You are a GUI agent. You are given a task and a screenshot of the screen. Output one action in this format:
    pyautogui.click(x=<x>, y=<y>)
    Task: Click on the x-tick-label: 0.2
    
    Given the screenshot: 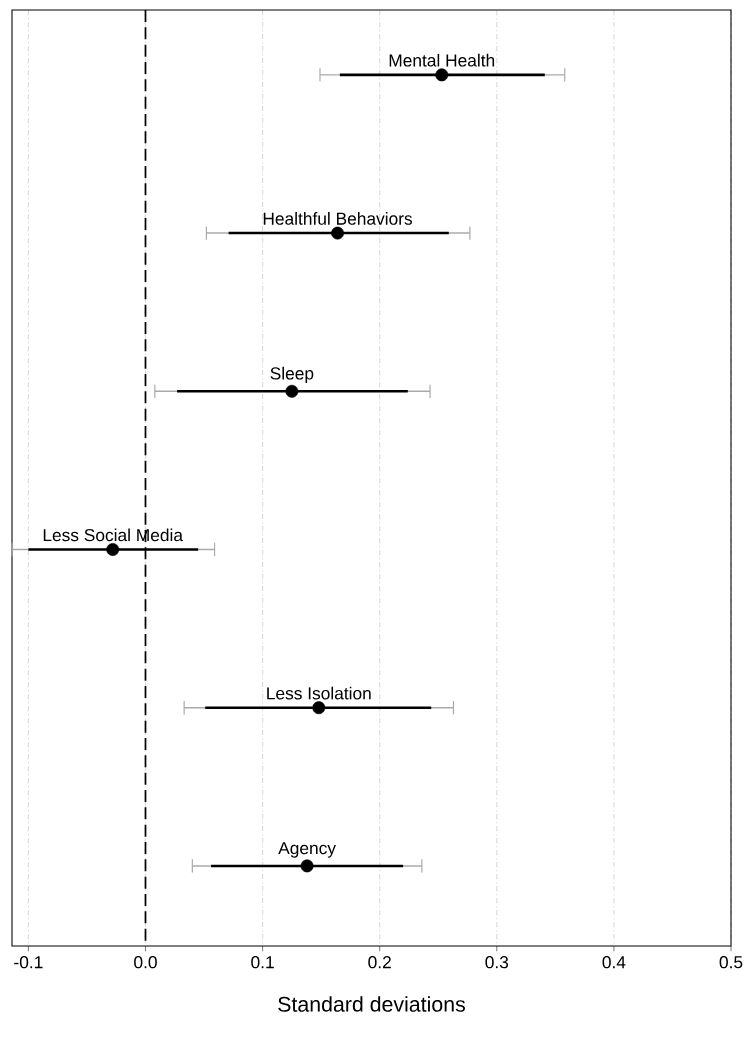 What is the action you would take?
    pyautogui.click(x=379, y=962)
    